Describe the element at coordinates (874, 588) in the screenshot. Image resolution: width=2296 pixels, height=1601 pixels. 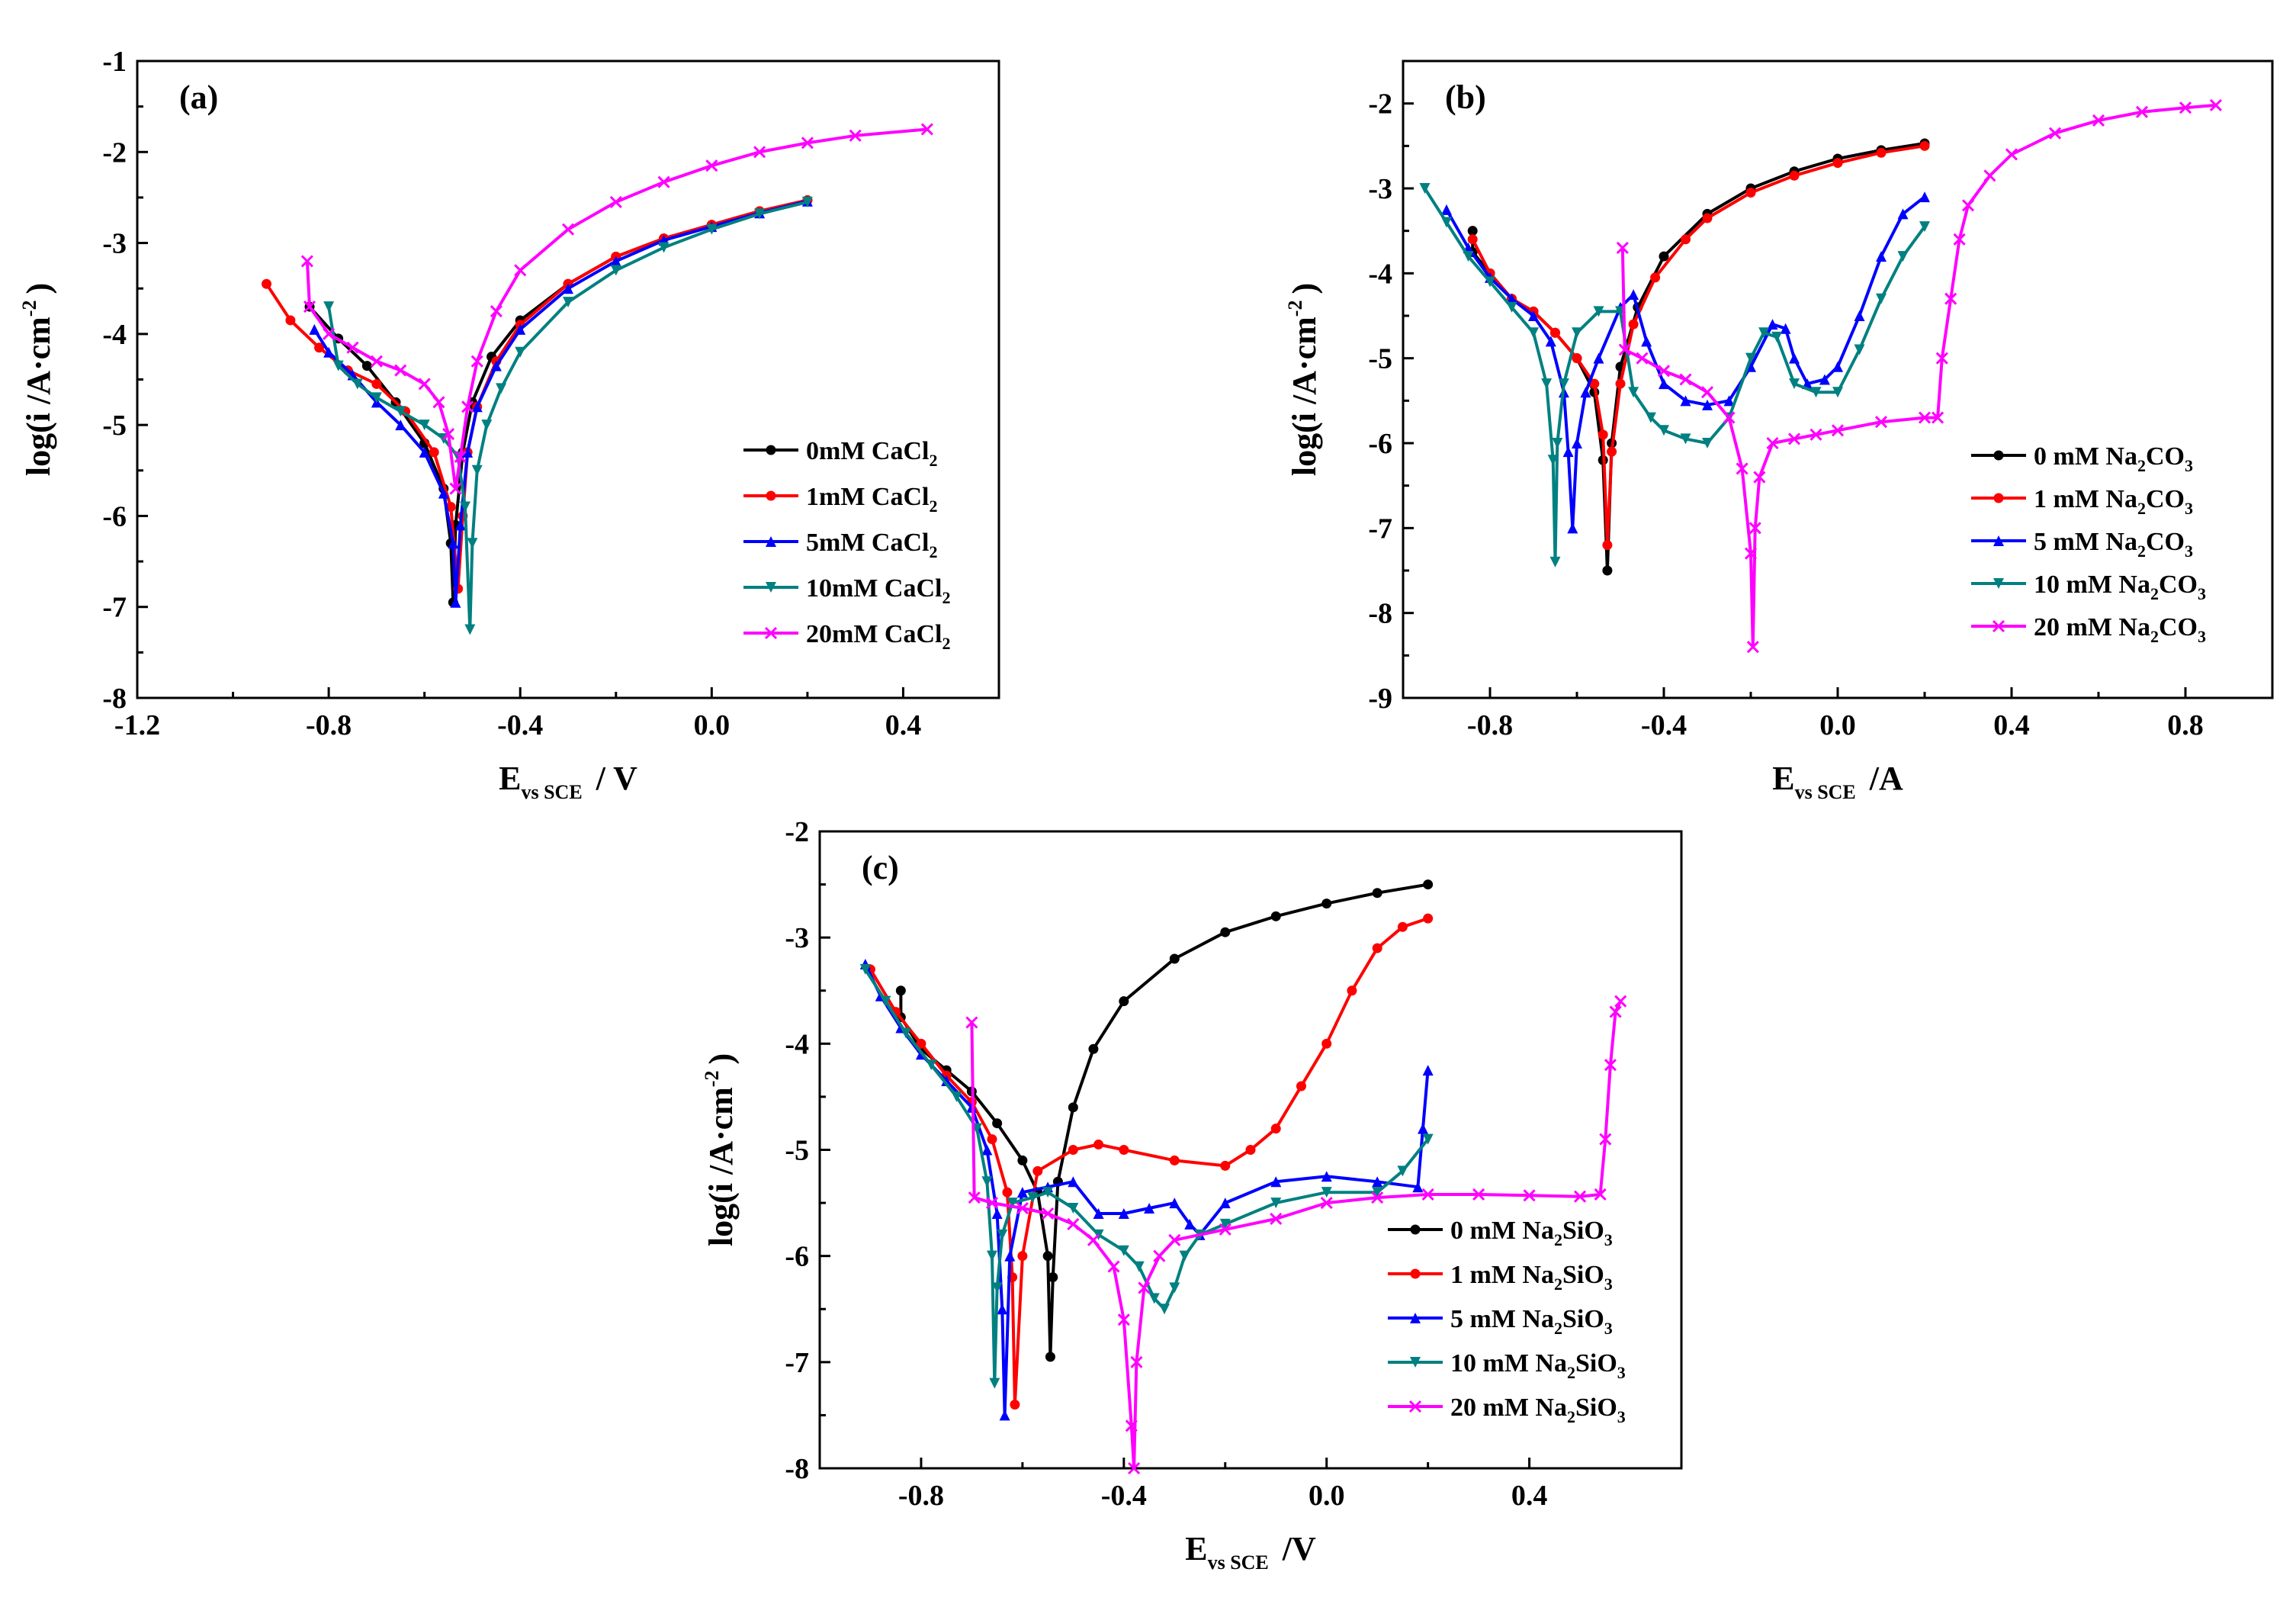
I see `legend-label-text: 10mM CaCl` at that location.